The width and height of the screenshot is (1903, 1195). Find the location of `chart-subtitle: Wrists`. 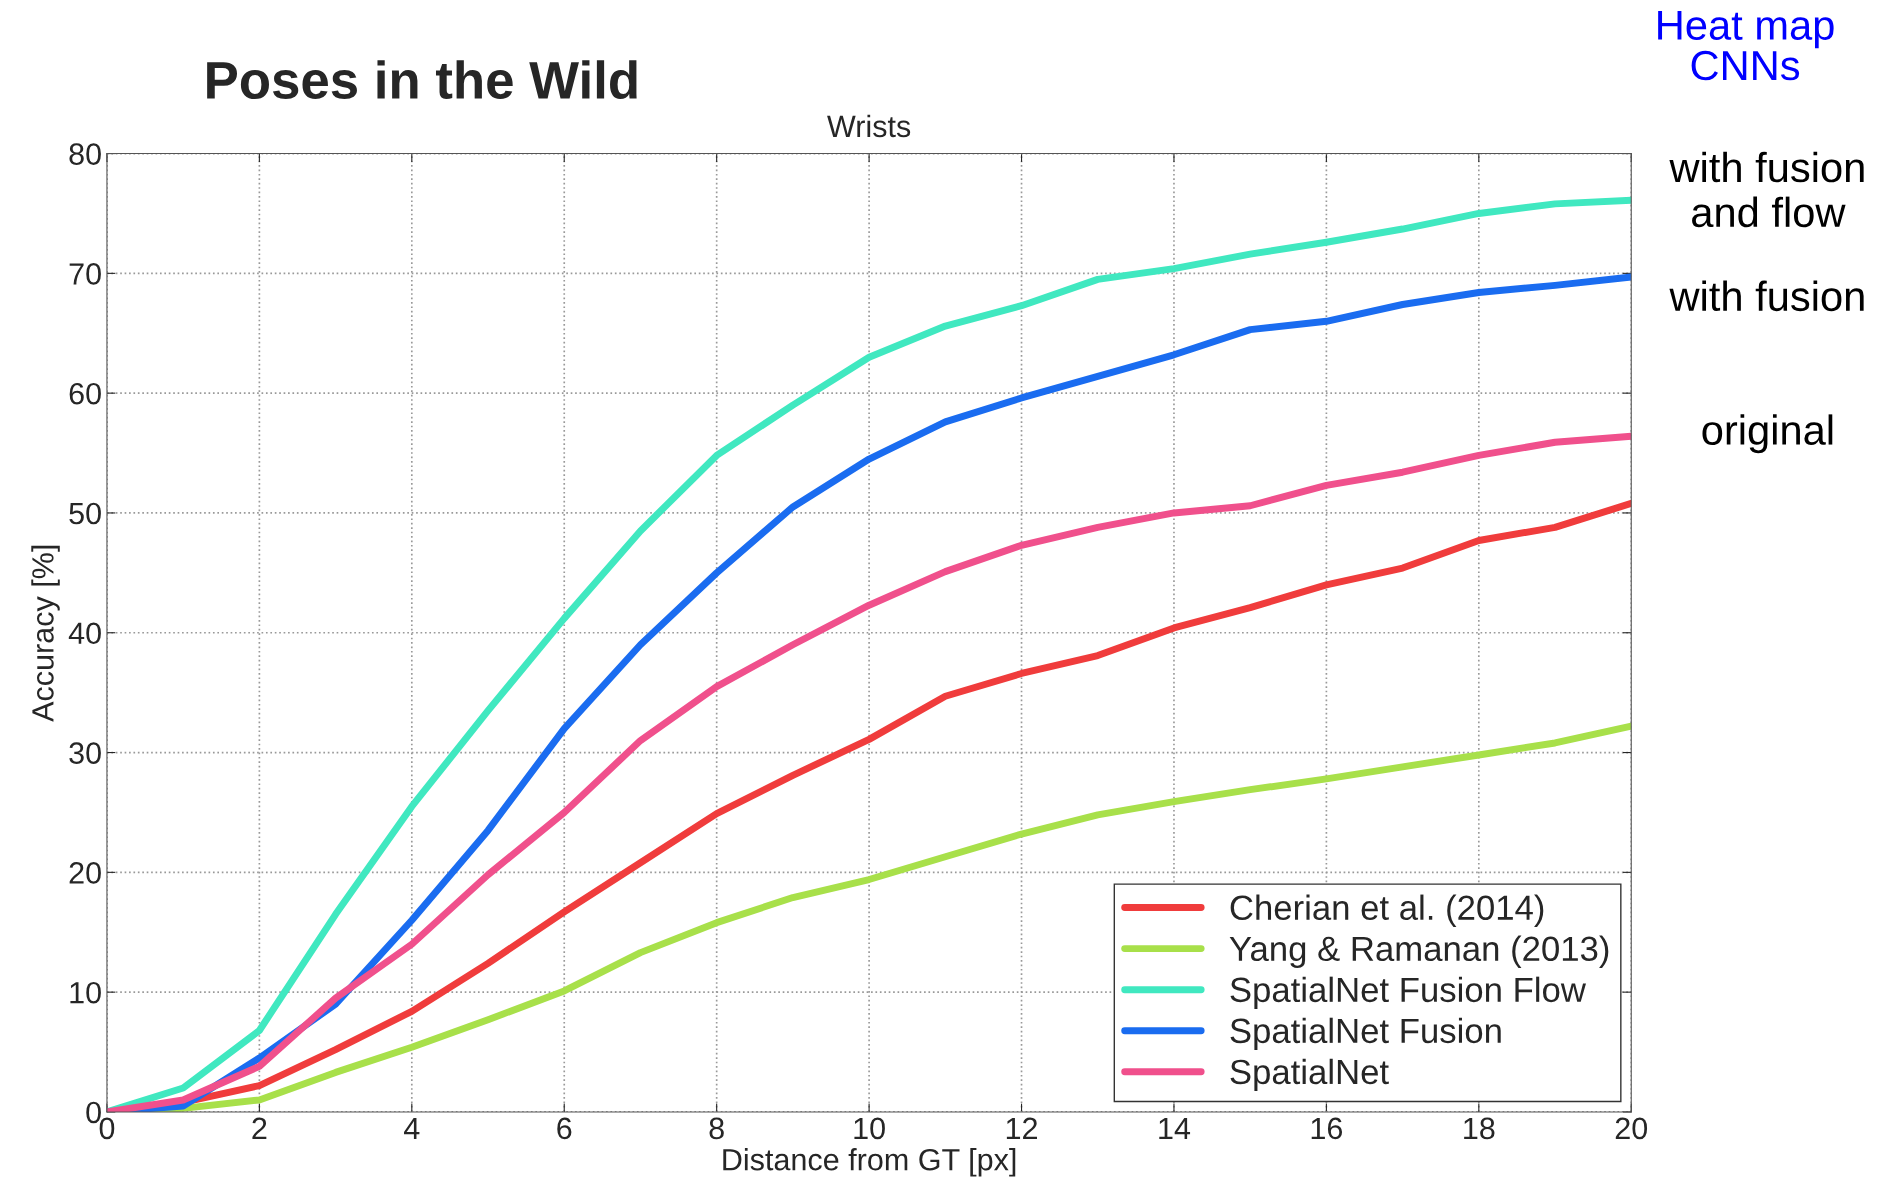

chart-subtitle: Wrists is located at coordinates (869, 126).